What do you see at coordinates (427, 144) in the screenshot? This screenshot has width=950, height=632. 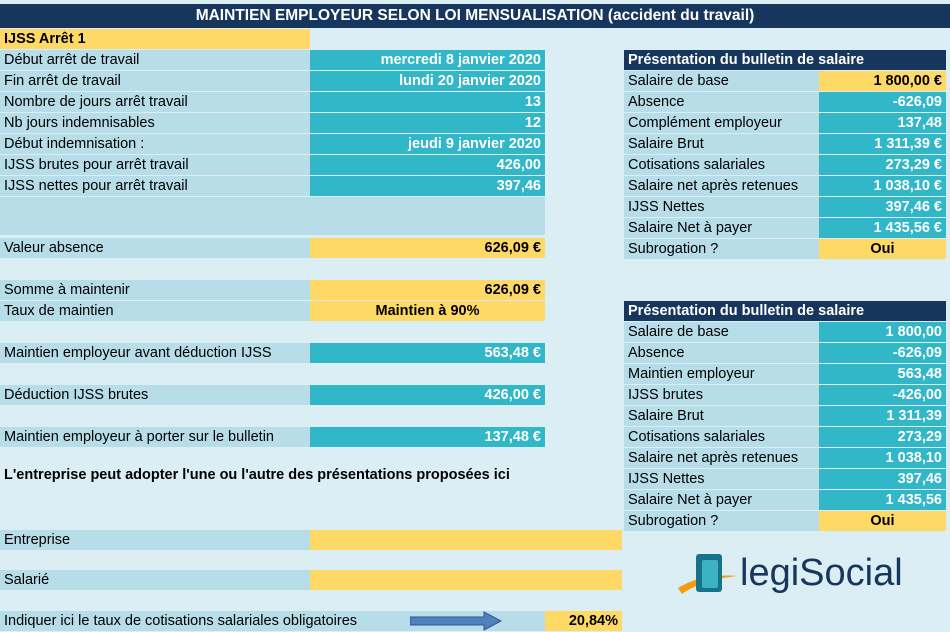 I see `row-value: jeudi 9 janvier 2020` at bounding box center [427, 144].